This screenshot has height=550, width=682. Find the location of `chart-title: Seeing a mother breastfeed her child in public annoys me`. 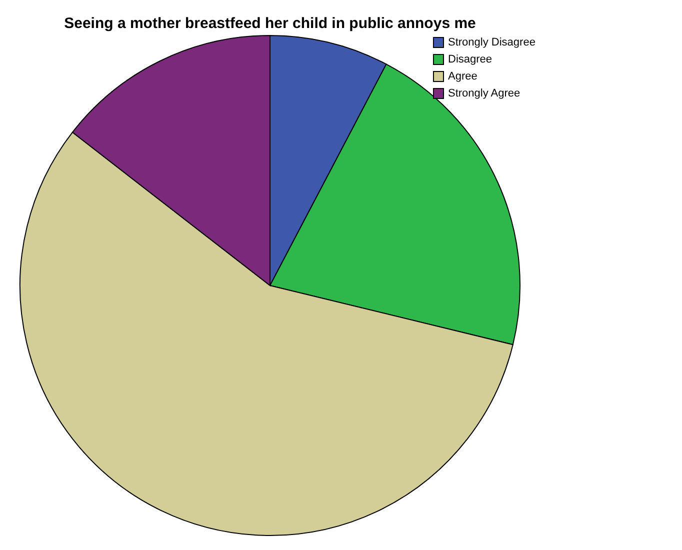

chart-title: Seeing a mother breastfeed her child in public annoys me is located at coordinates (270, 23).